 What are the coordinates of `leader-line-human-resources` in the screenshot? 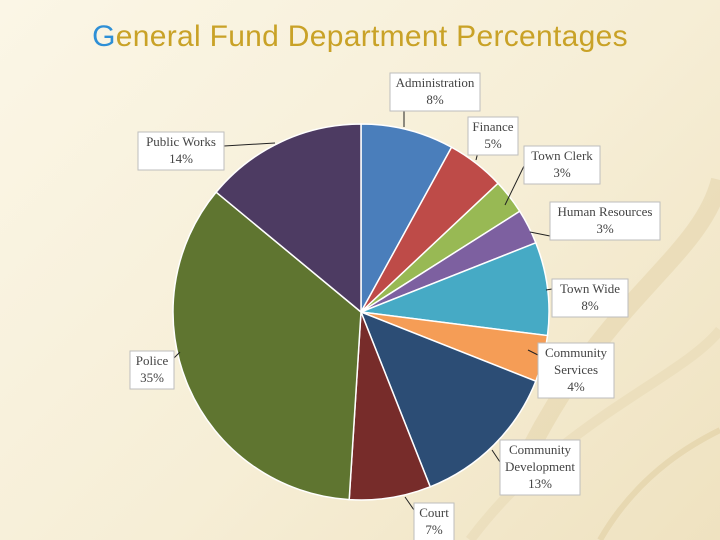 It's located at (540, 234).